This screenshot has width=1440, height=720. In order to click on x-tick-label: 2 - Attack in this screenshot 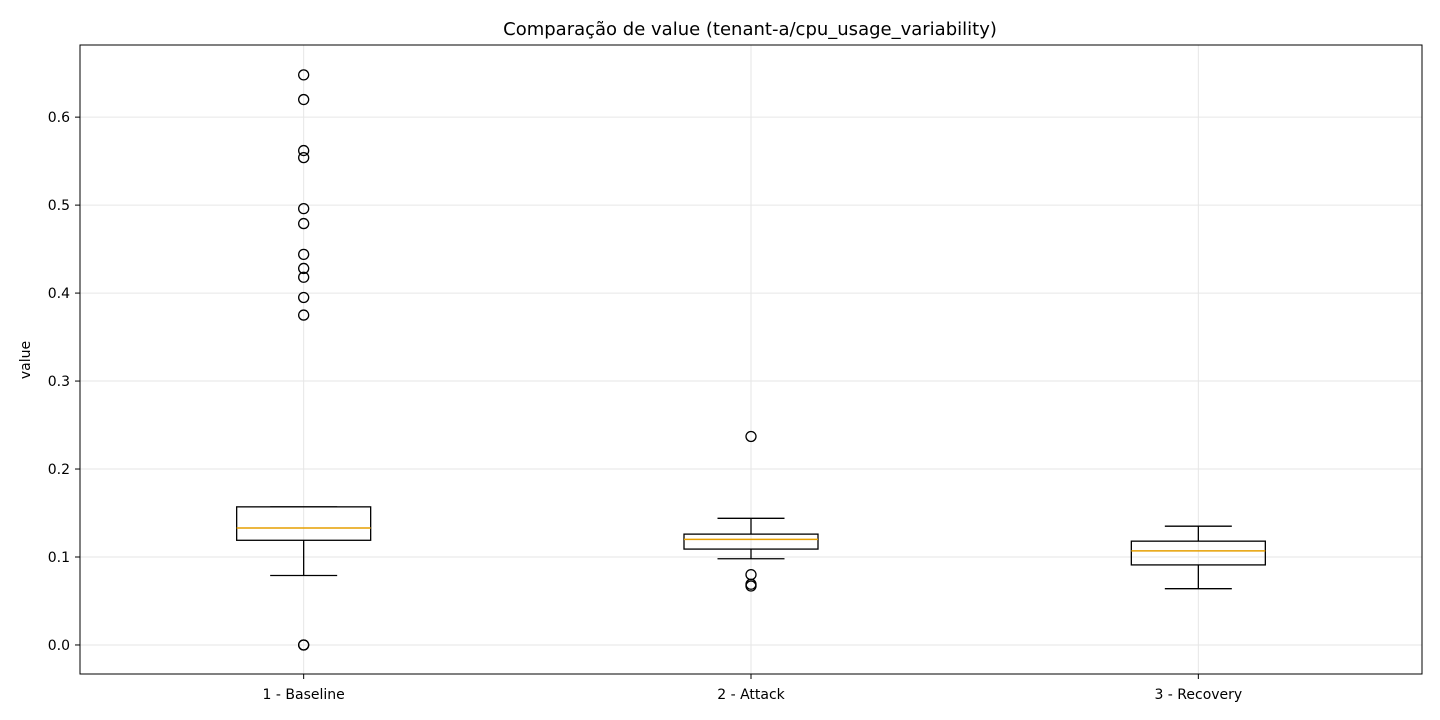, I will do `click(751, 695)`.